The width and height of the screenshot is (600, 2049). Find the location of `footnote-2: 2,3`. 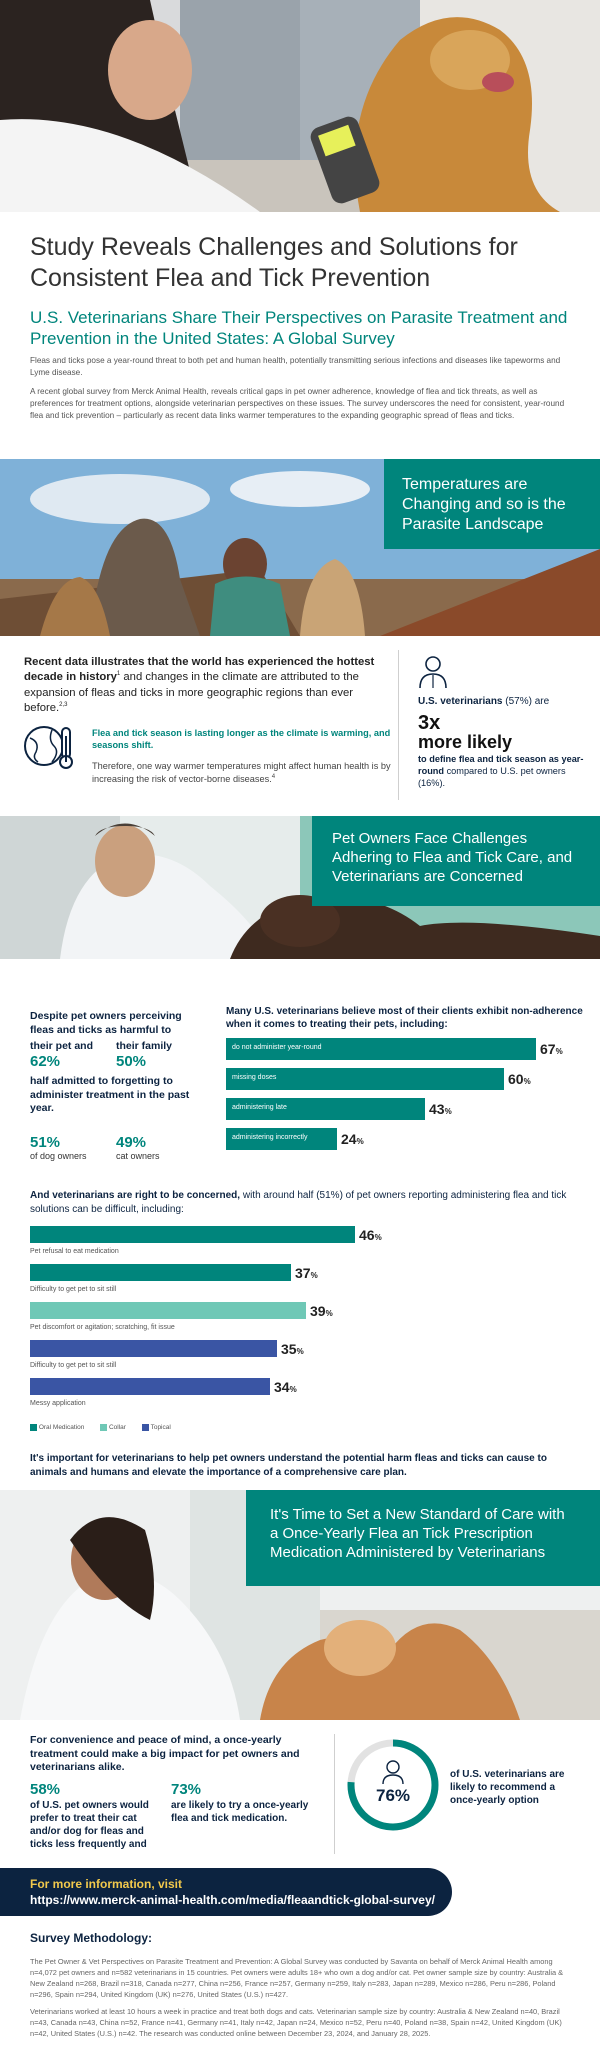

footnote-2: 2,3 is located at coordinates (63, 704).